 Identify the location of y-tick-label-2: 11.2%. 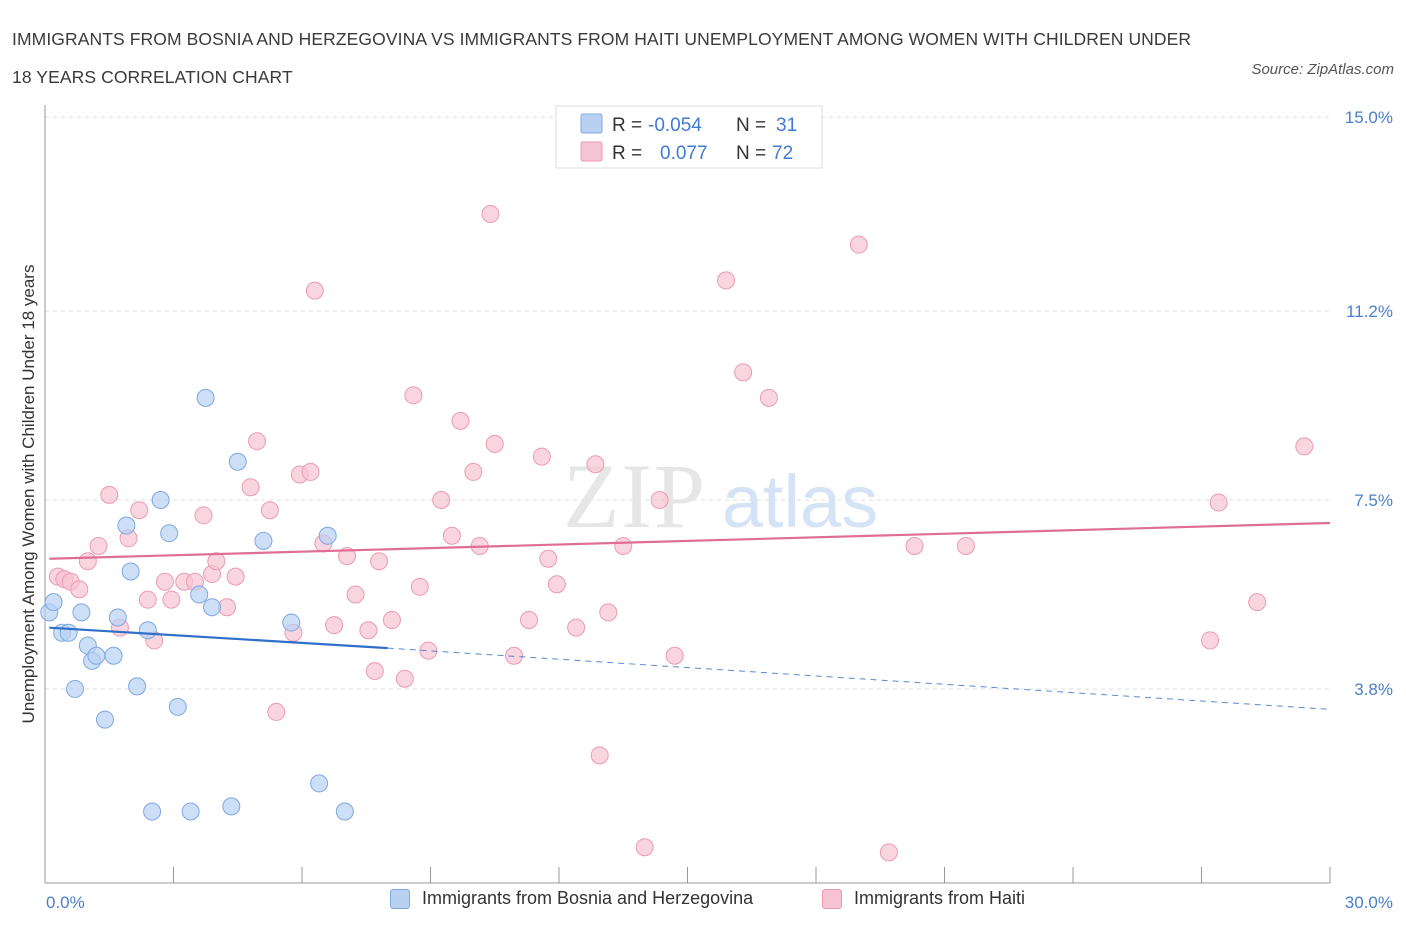
(1369, 311).